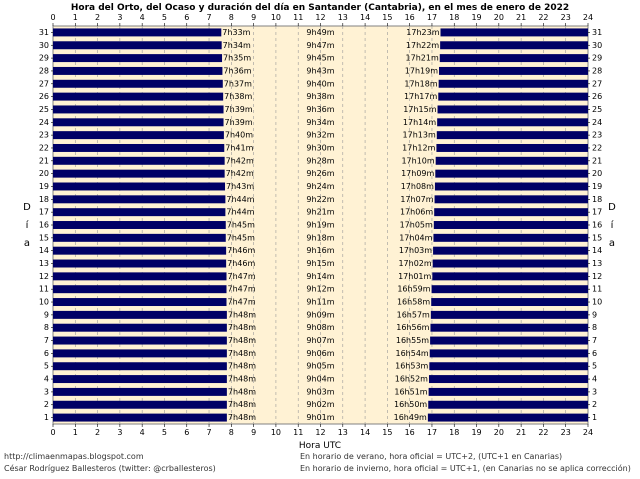 This screenshot has height=479, width=640. Describe the element at coordinates (432, 432) in the screenshot. I see `x-tick-label-bottom: 17` at that location.